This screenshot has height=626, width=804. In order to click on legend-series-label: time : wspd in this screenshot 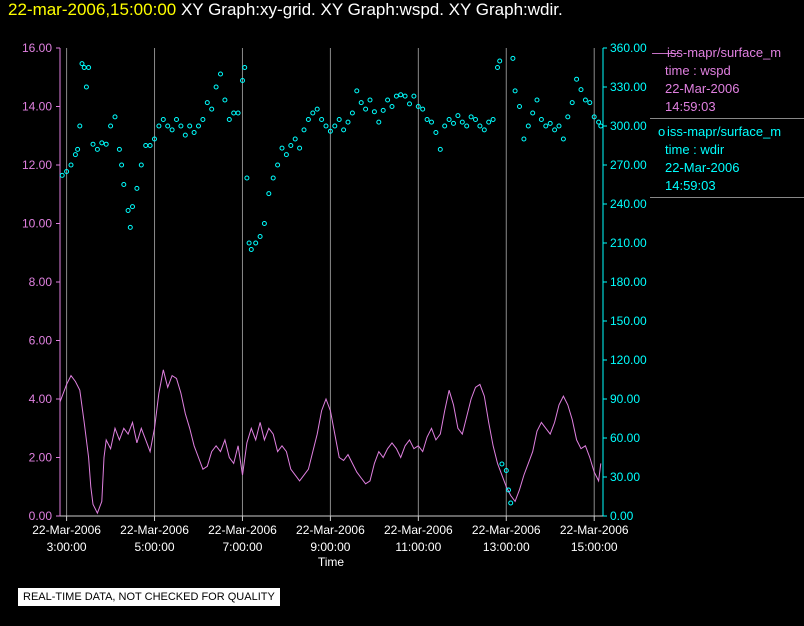, I will do `click(698, 70)`.